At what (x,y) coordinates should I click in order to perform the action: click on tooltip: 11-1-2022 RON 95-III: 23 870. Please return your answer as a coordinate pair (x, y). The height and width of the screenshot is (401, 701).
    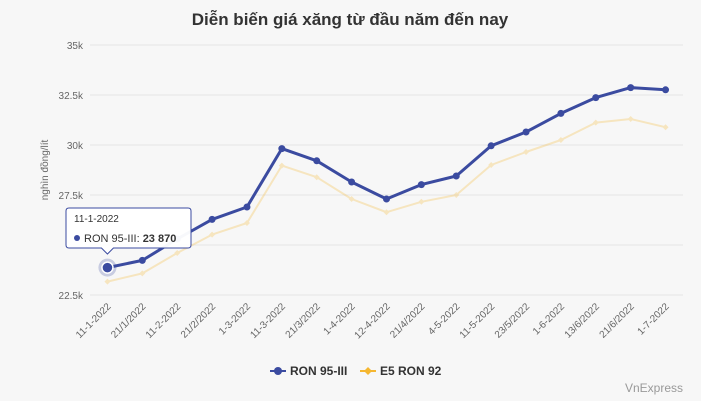
    Looking at the image, I should click on (128, 242).